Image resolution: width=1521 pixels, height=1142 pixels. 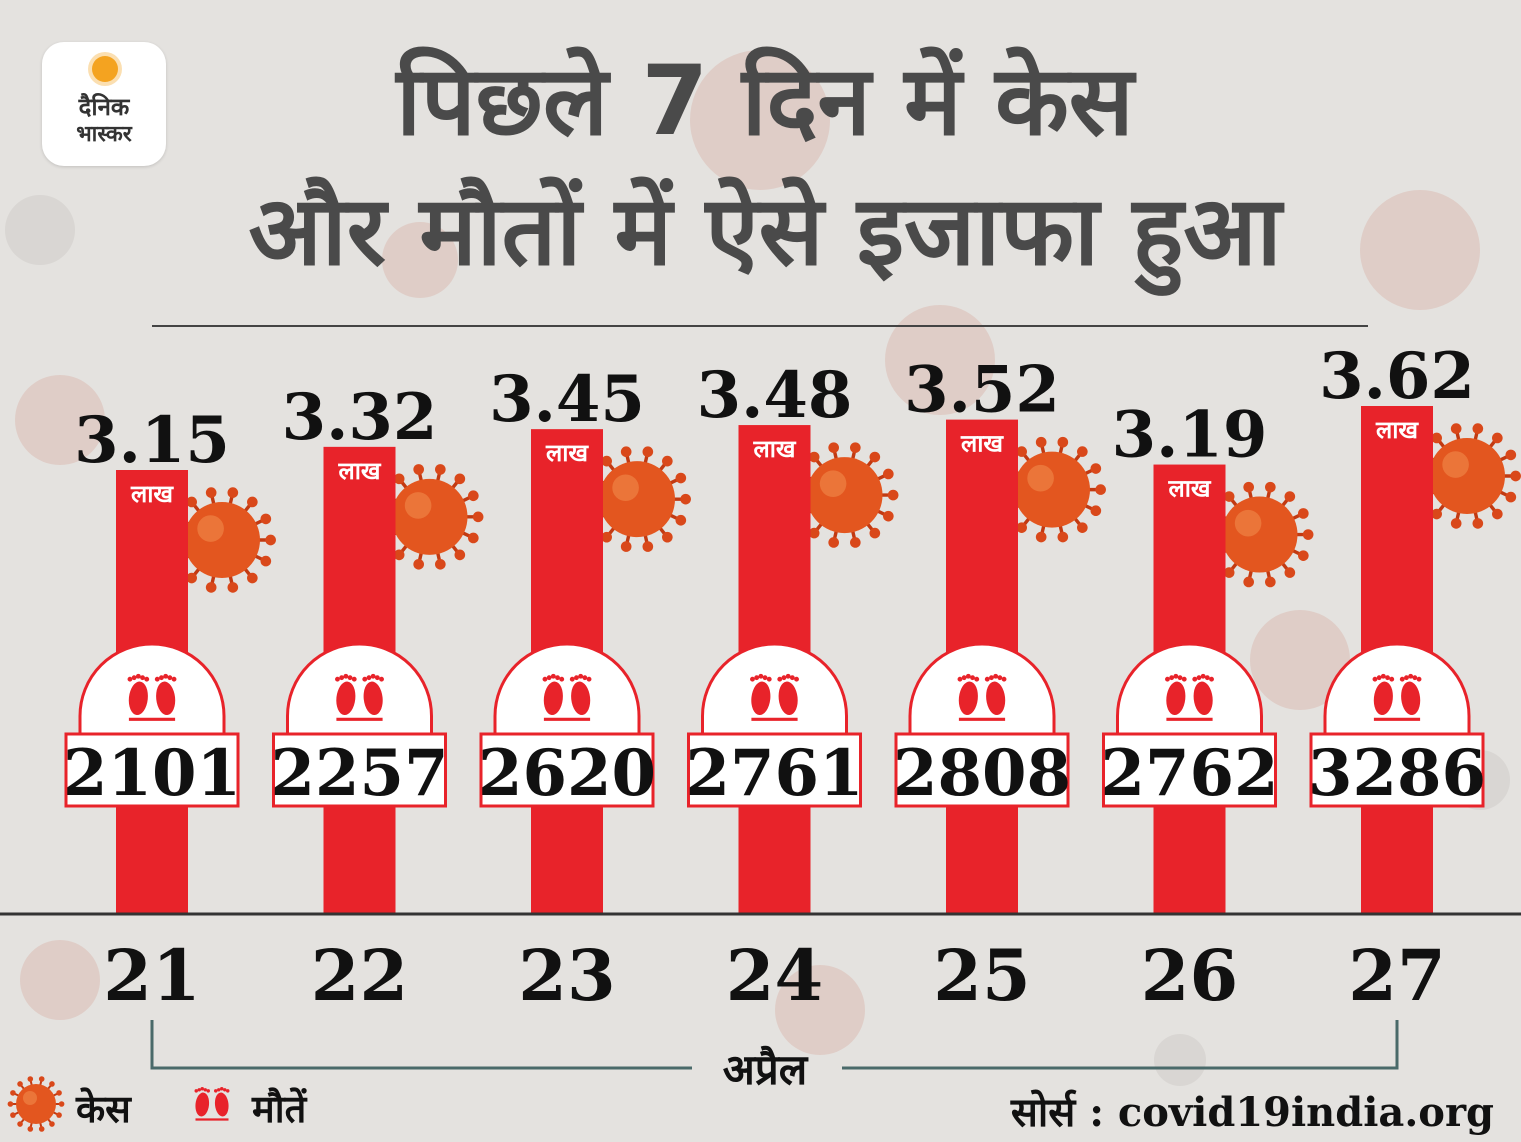 I want to click on case-value-label: 3.32, so click(x=360, y=417).